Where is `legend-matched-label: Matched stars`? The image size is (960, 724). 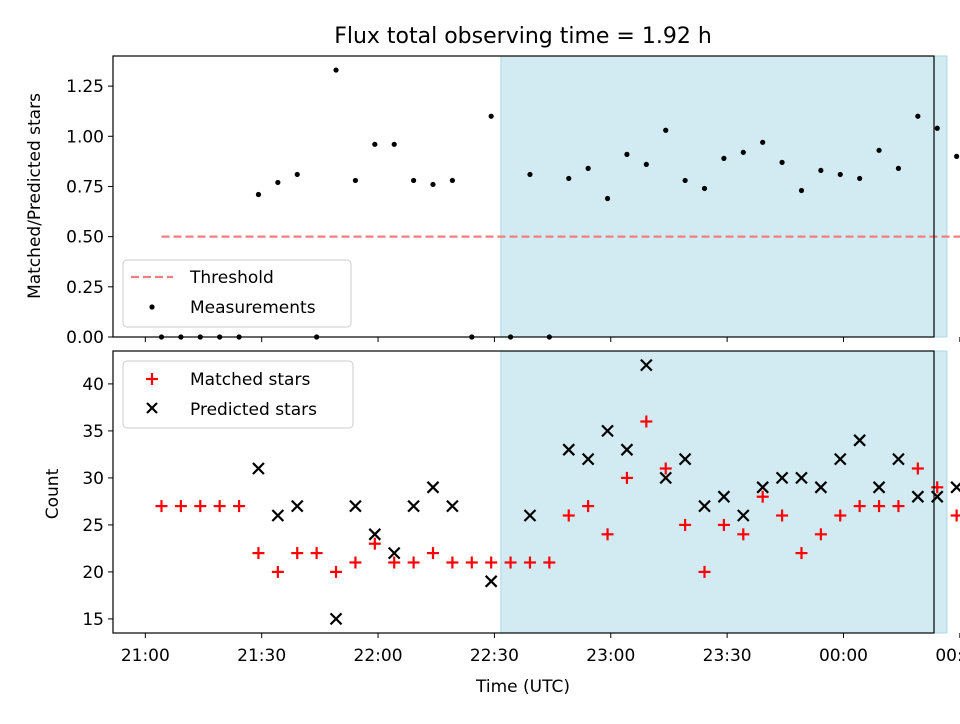 legend-matched-label: Matched stars is located at coordinates (250, 380).